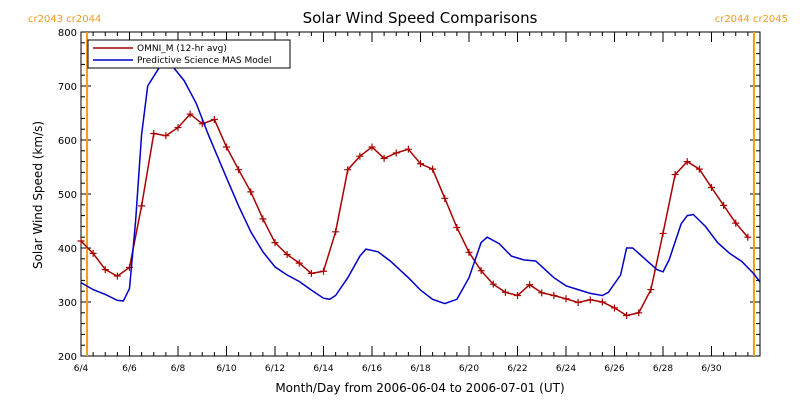  I want to click on x-tick-label: 6/6, so click(129, 369).